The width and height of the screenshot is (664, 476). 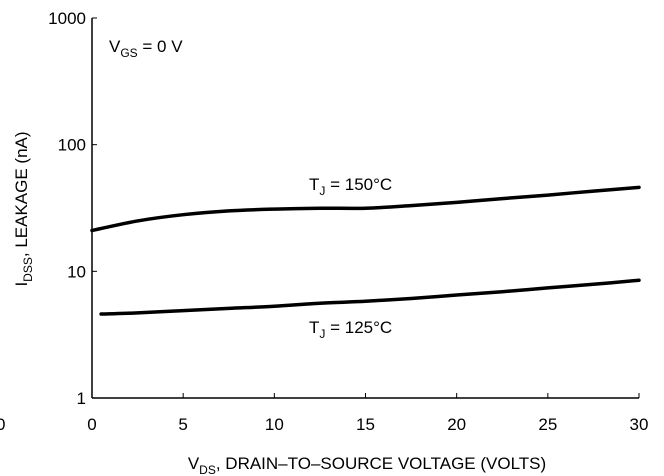 What do you see at coordinates (456, 424) in the screenshot?
I see `x-tick-label: 20` at bounding box center [456, 424].